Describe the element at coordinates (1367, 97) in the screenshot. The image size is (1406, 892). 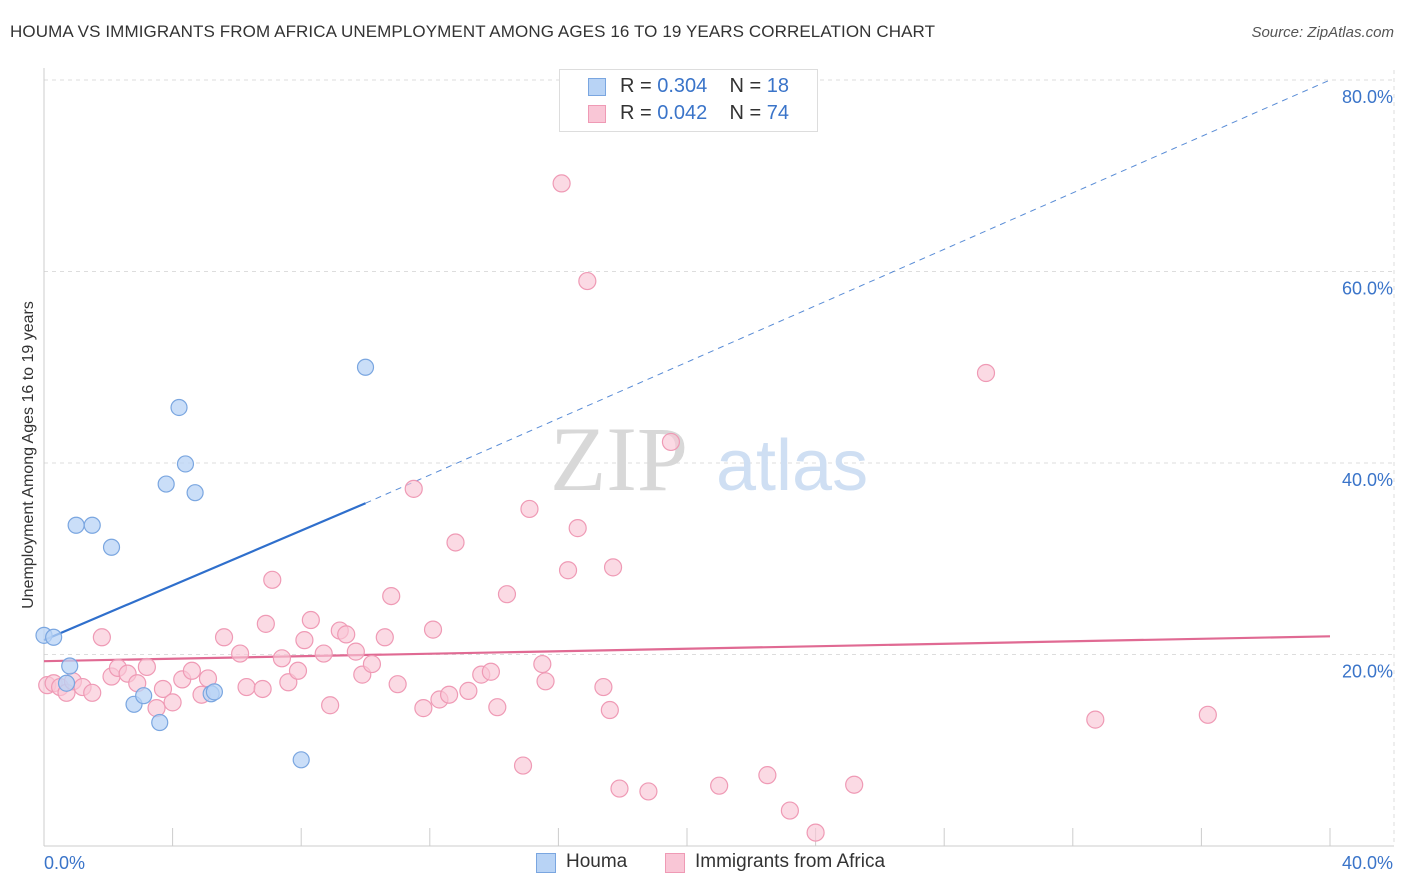
I see `y-tick-label: 80.0%` at that location.